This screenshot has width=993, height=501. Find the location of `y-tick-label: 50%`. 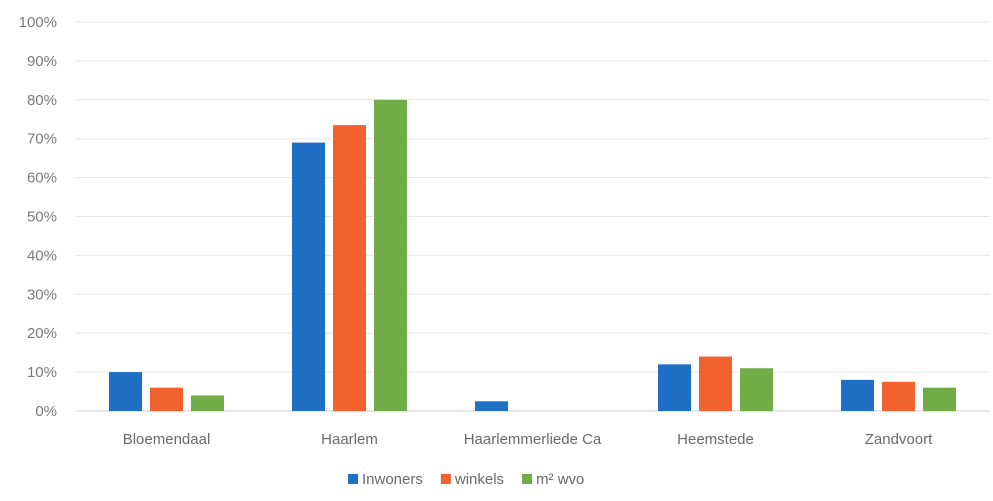

y-tick-label: 50% is located at coordinates (42, 217).